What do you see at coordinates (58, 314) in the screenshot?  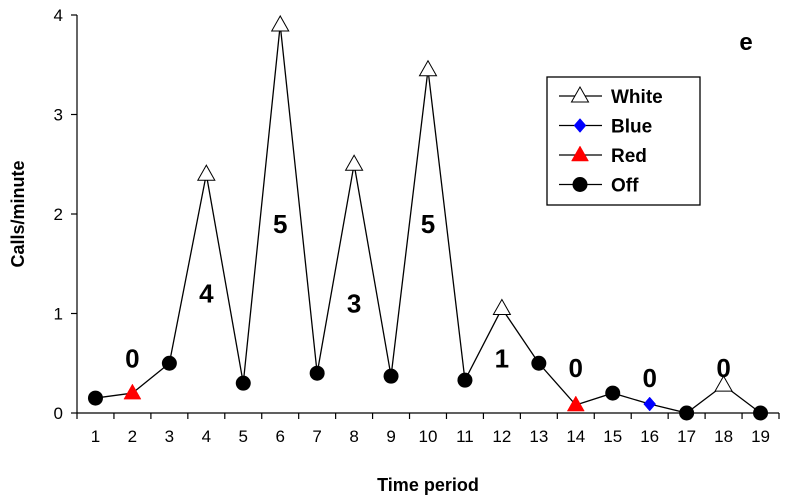 I see `y-tick-label: 1` at bounding box center [58, 314].